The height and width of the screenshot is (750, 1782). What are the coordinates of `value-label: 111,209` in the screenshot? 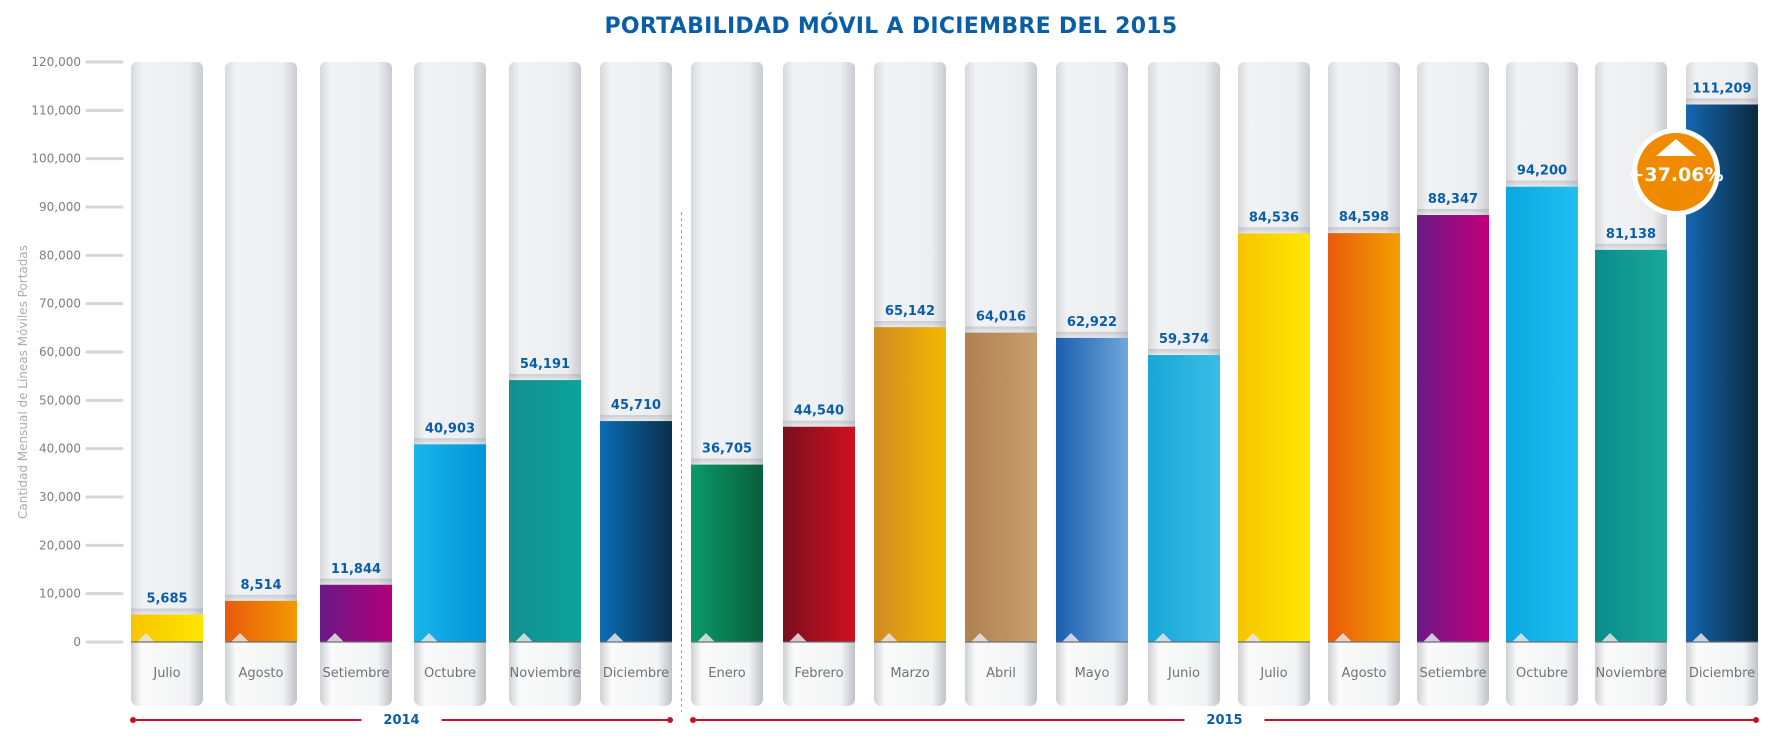 It's located at (1721, 88).